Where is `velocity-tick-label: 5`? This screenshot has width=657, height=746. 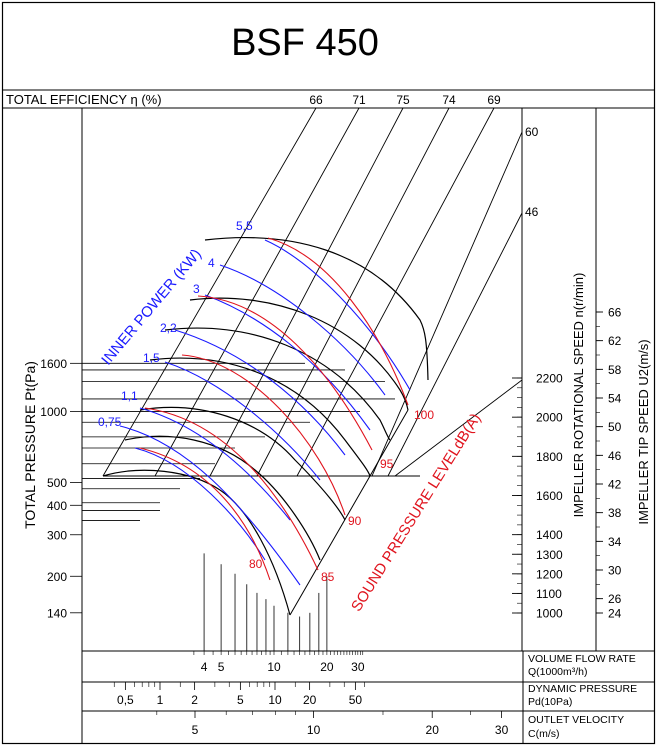
velocity-tick-label: 5 is located at coordinates (195, 730).